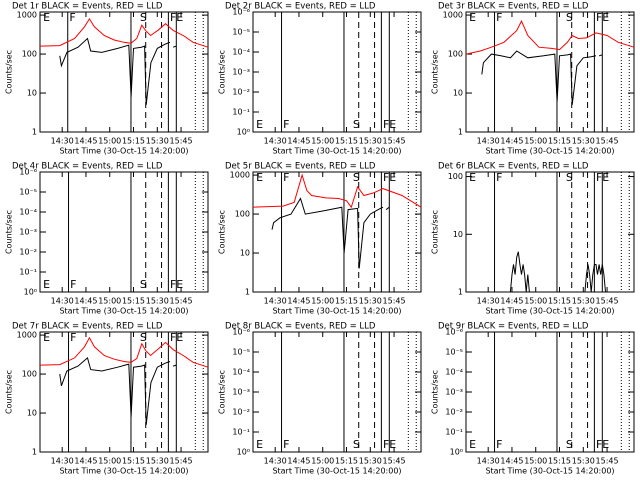 The height and width of the screenshot is (480, 640). What do you see at coordinates (87, 327) in the screenshot?
I see `chart-title: Det 7r BLACK = Events, RED = LLD` at bounding box center [87, 327].